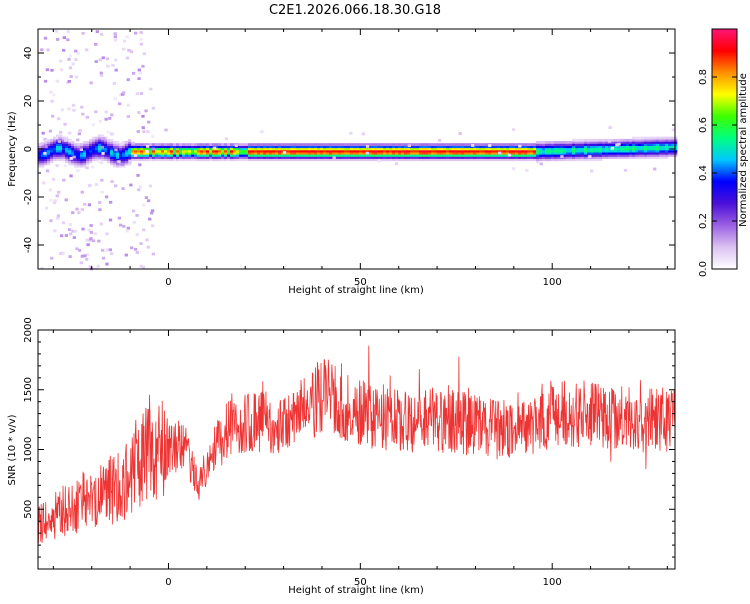 The image size is (750, 604). What do you see at coordinates (743, 150) in the screenshot?
I see `colorbar-label: Normalized spectral amplitude` at bounding box center [743, 150].